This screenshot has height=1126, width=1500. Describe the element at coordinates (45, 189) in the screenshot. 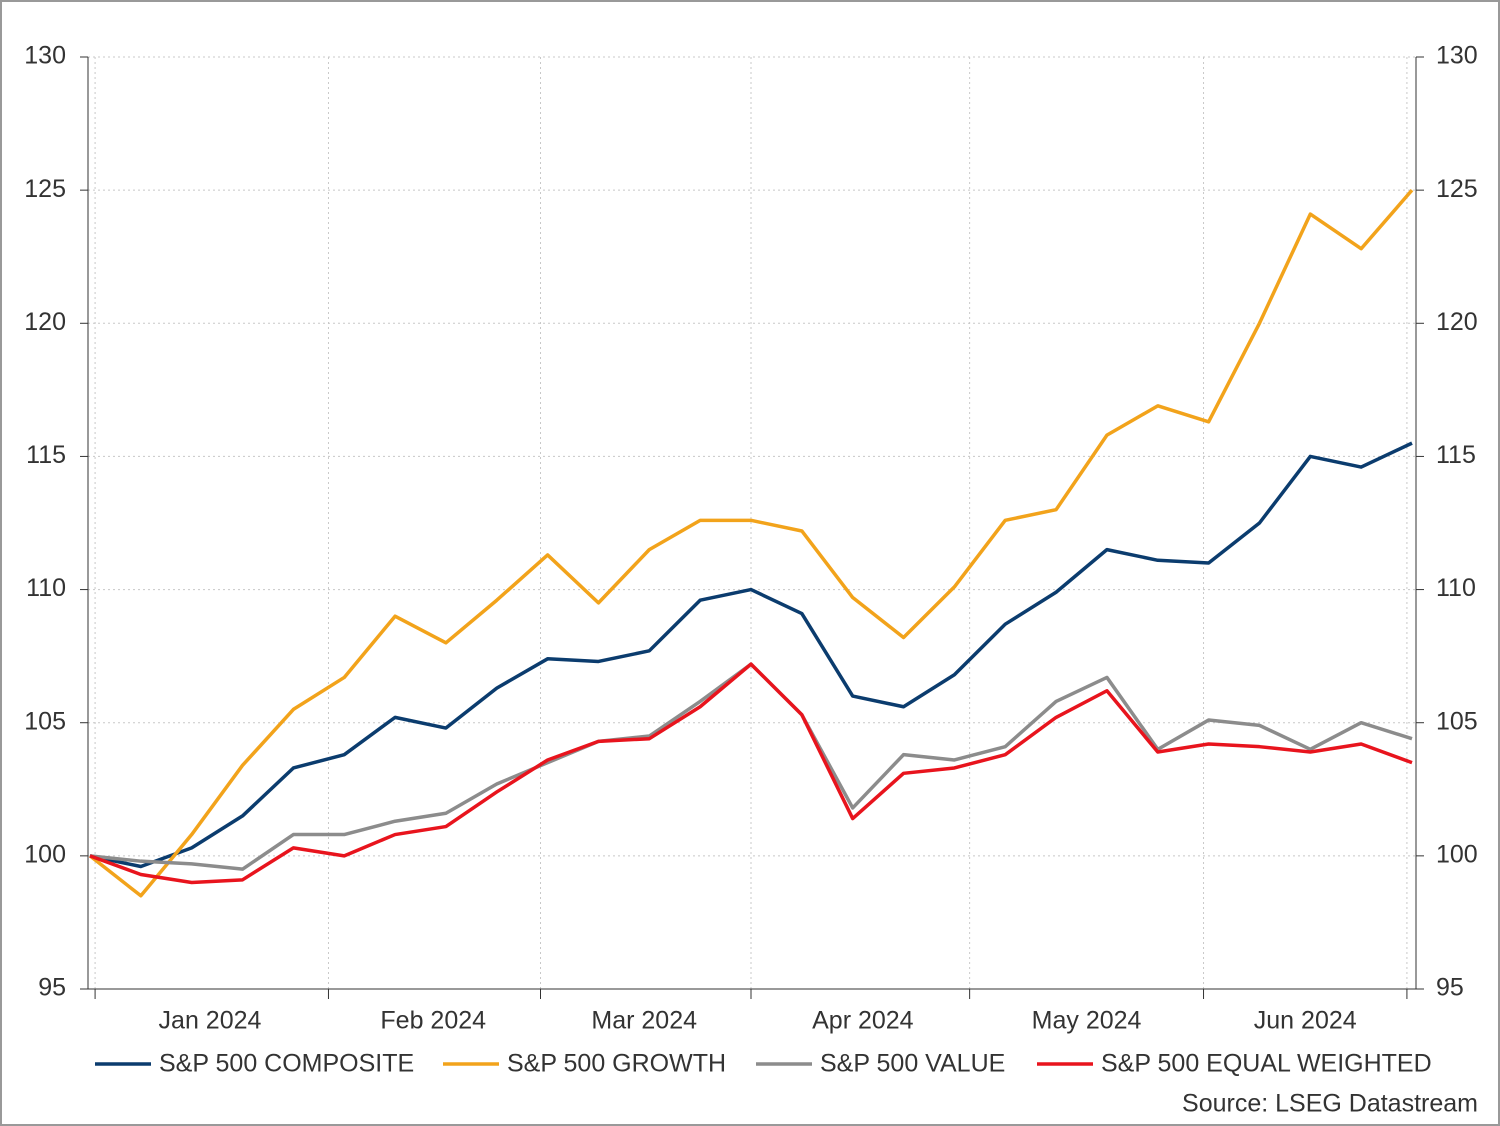

I see `y-tick-label: 125` at that location.